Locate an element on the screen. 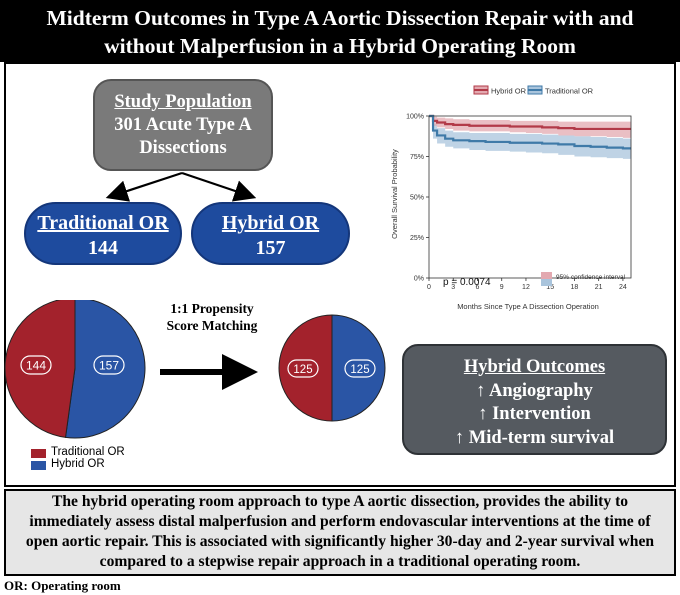 The width and height of the screenshot is (680, 595). pie-before-slices is located at coordinates (75, 369).